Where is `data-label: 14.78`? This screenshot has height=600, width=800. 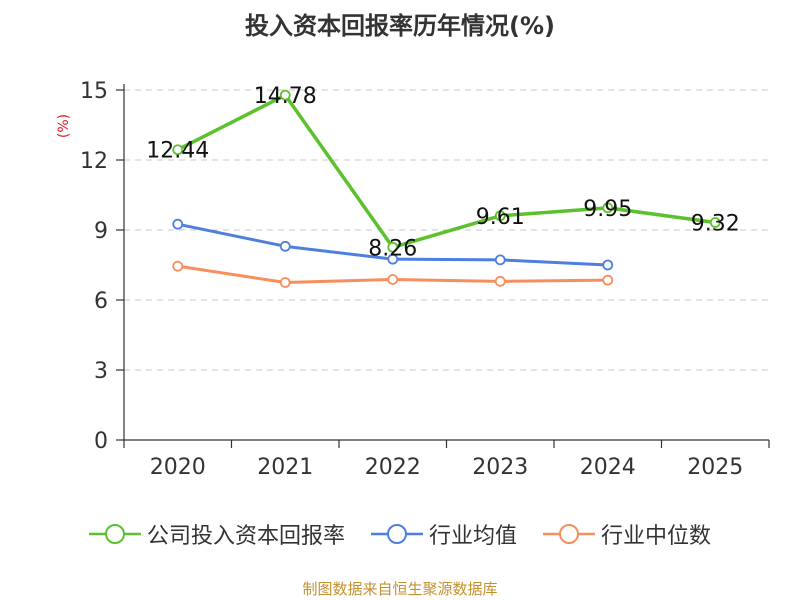 data-label: 14.78 is located at coordinates (285, 96).